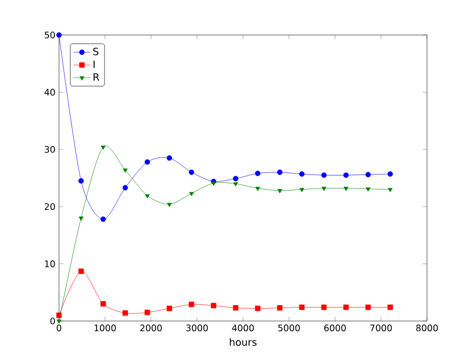  Describe the element at coordinates (49, 206) in the screenshot. I see `y-tick-label: 20` at that location.